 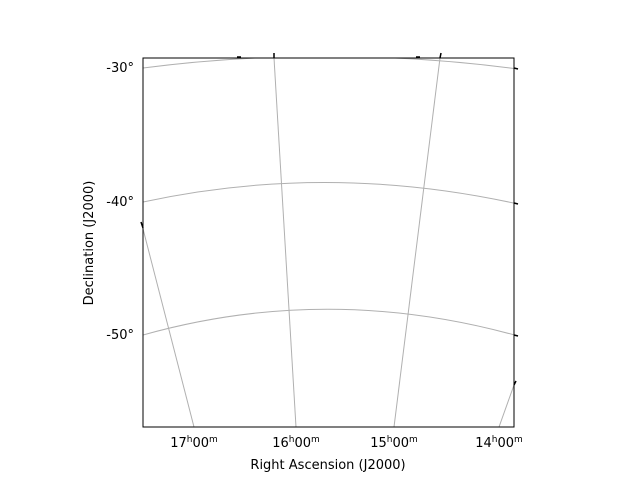 I want to click on ra-gridline-16h, so click(x=285, y=242).